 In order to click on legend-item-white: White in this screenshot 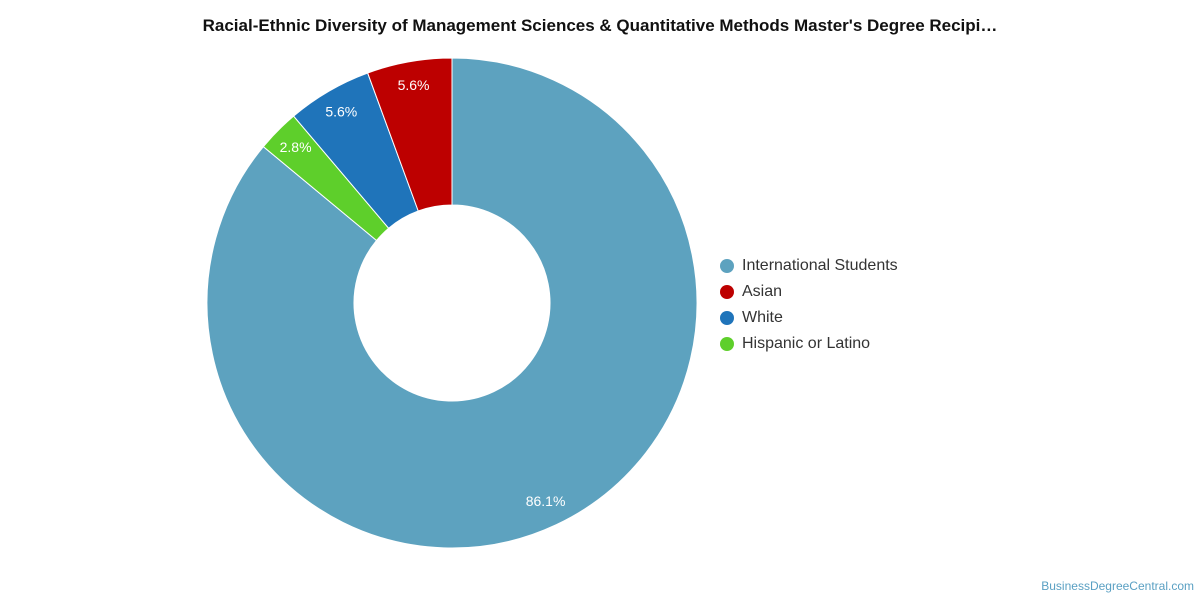, I will do `click(809, 318)`.